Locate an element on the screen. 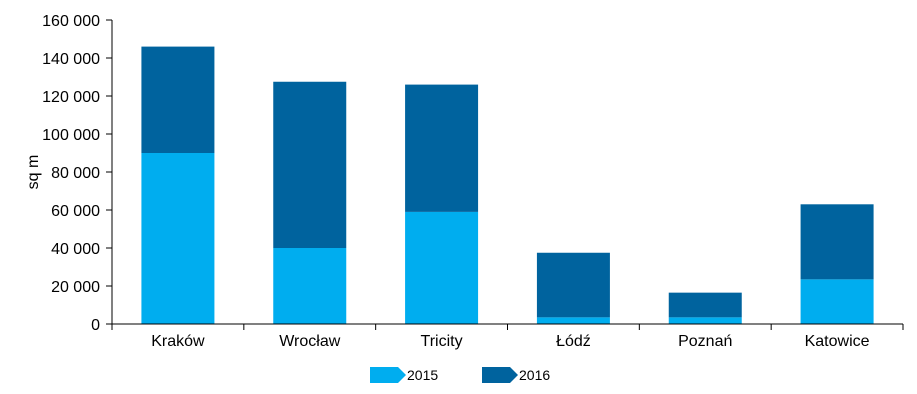 This screenshot has width=917, height=394. bar-2015-Katowice is located at coordinates (837, 301).